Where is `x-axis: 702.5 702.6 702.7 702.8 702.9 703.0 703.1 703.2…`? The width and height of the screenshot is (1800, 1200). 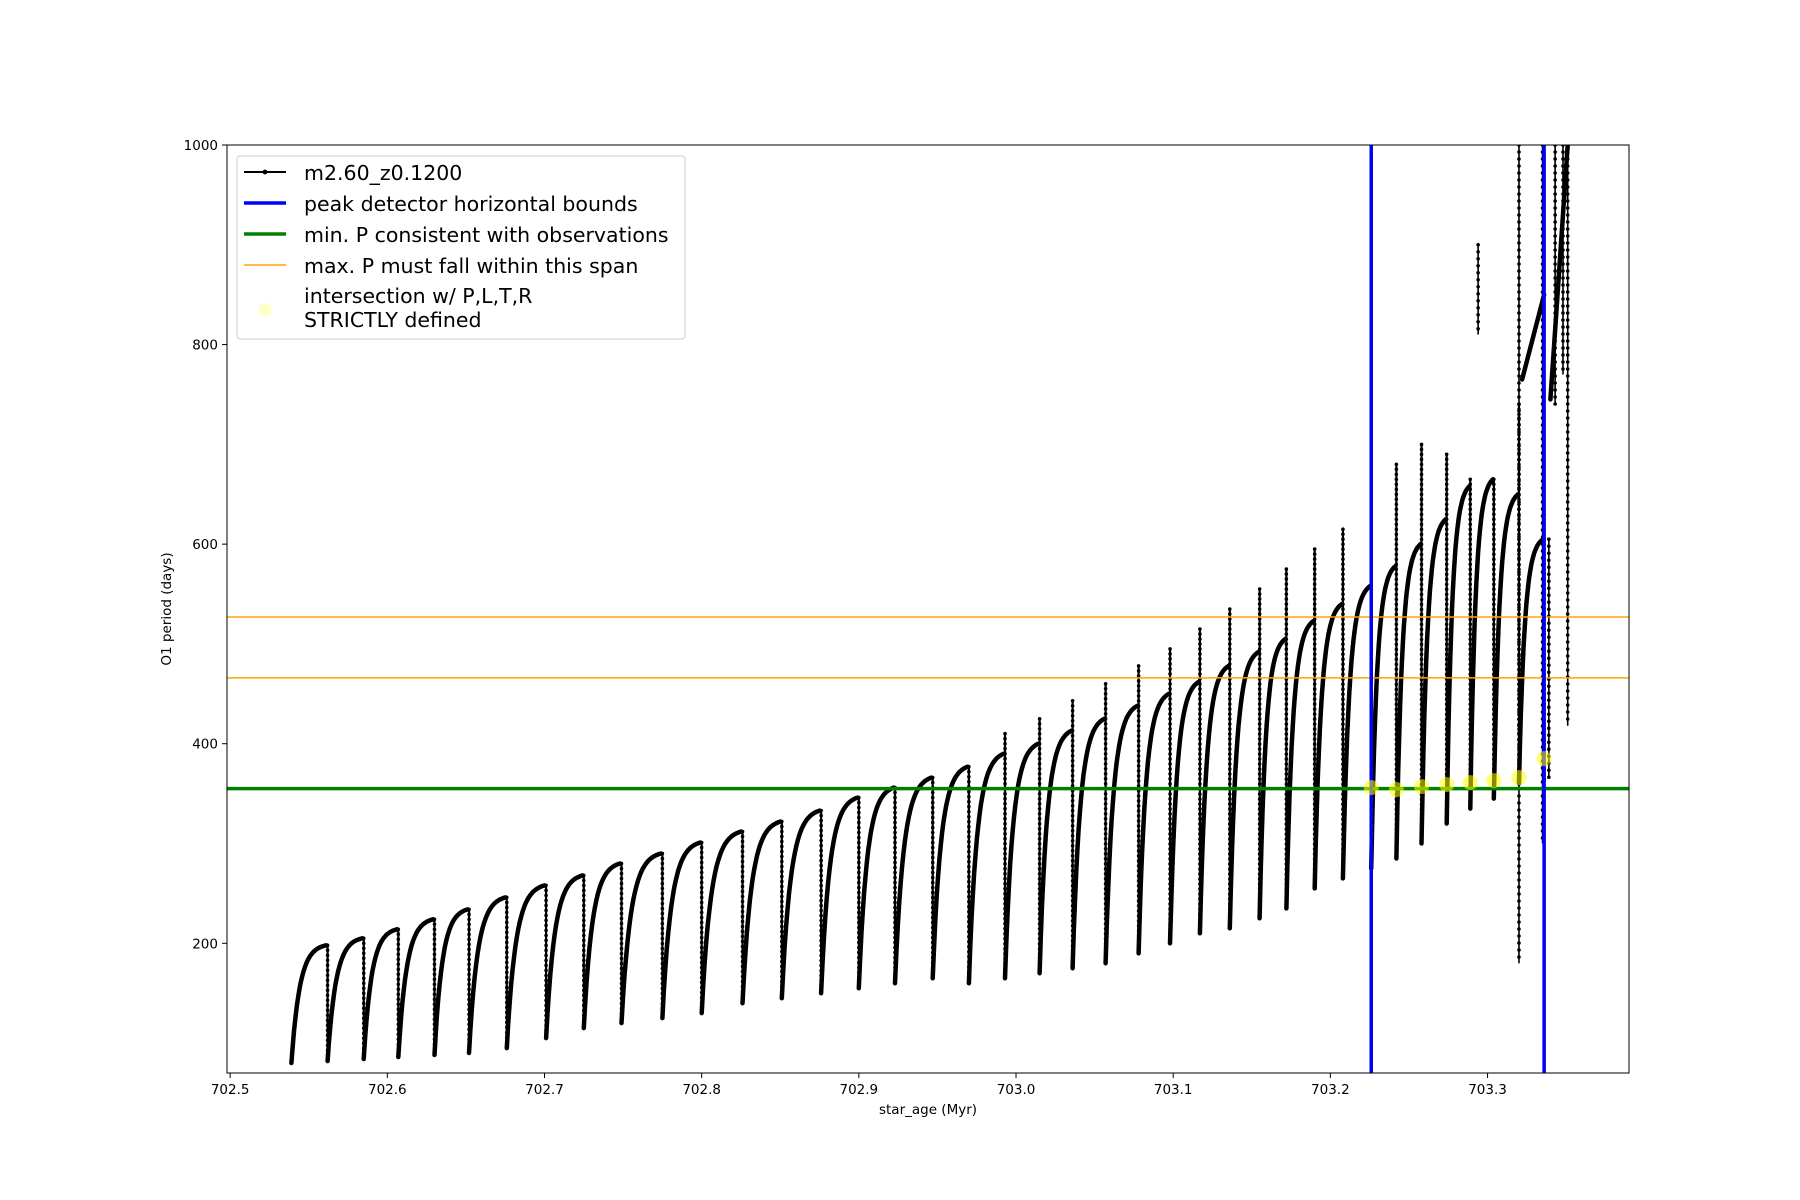 x-axis: 702.5 702.6 702.7 702.8 702.9 703.0 703.1 703.2… is located at coordinates (859, 1085).